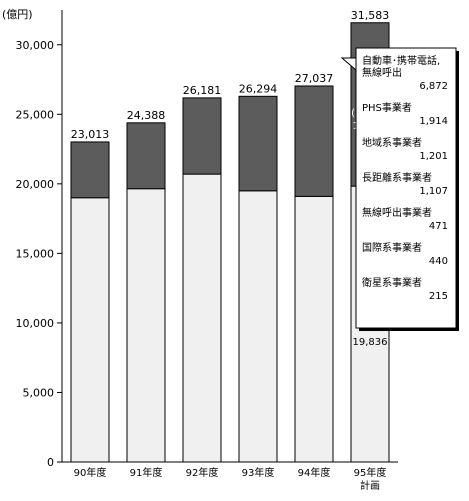 The height and width of the screenshot is (501, 469). What do you see at coordinates (370, 485) in the screenshot?
I see `x-tick-sublabel: 計画` at bounding box center [370, 485].